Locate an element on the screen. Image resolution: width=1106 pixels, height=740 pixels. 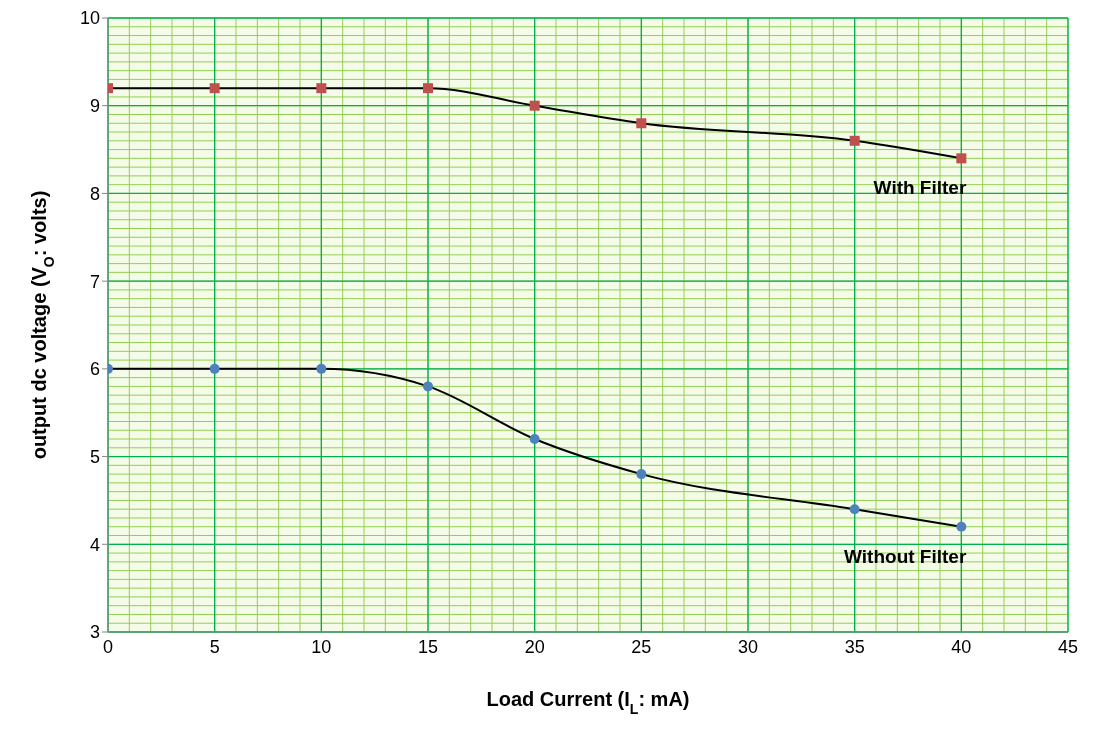
y-tick-label: 8 is located at coordinates (94, 193).